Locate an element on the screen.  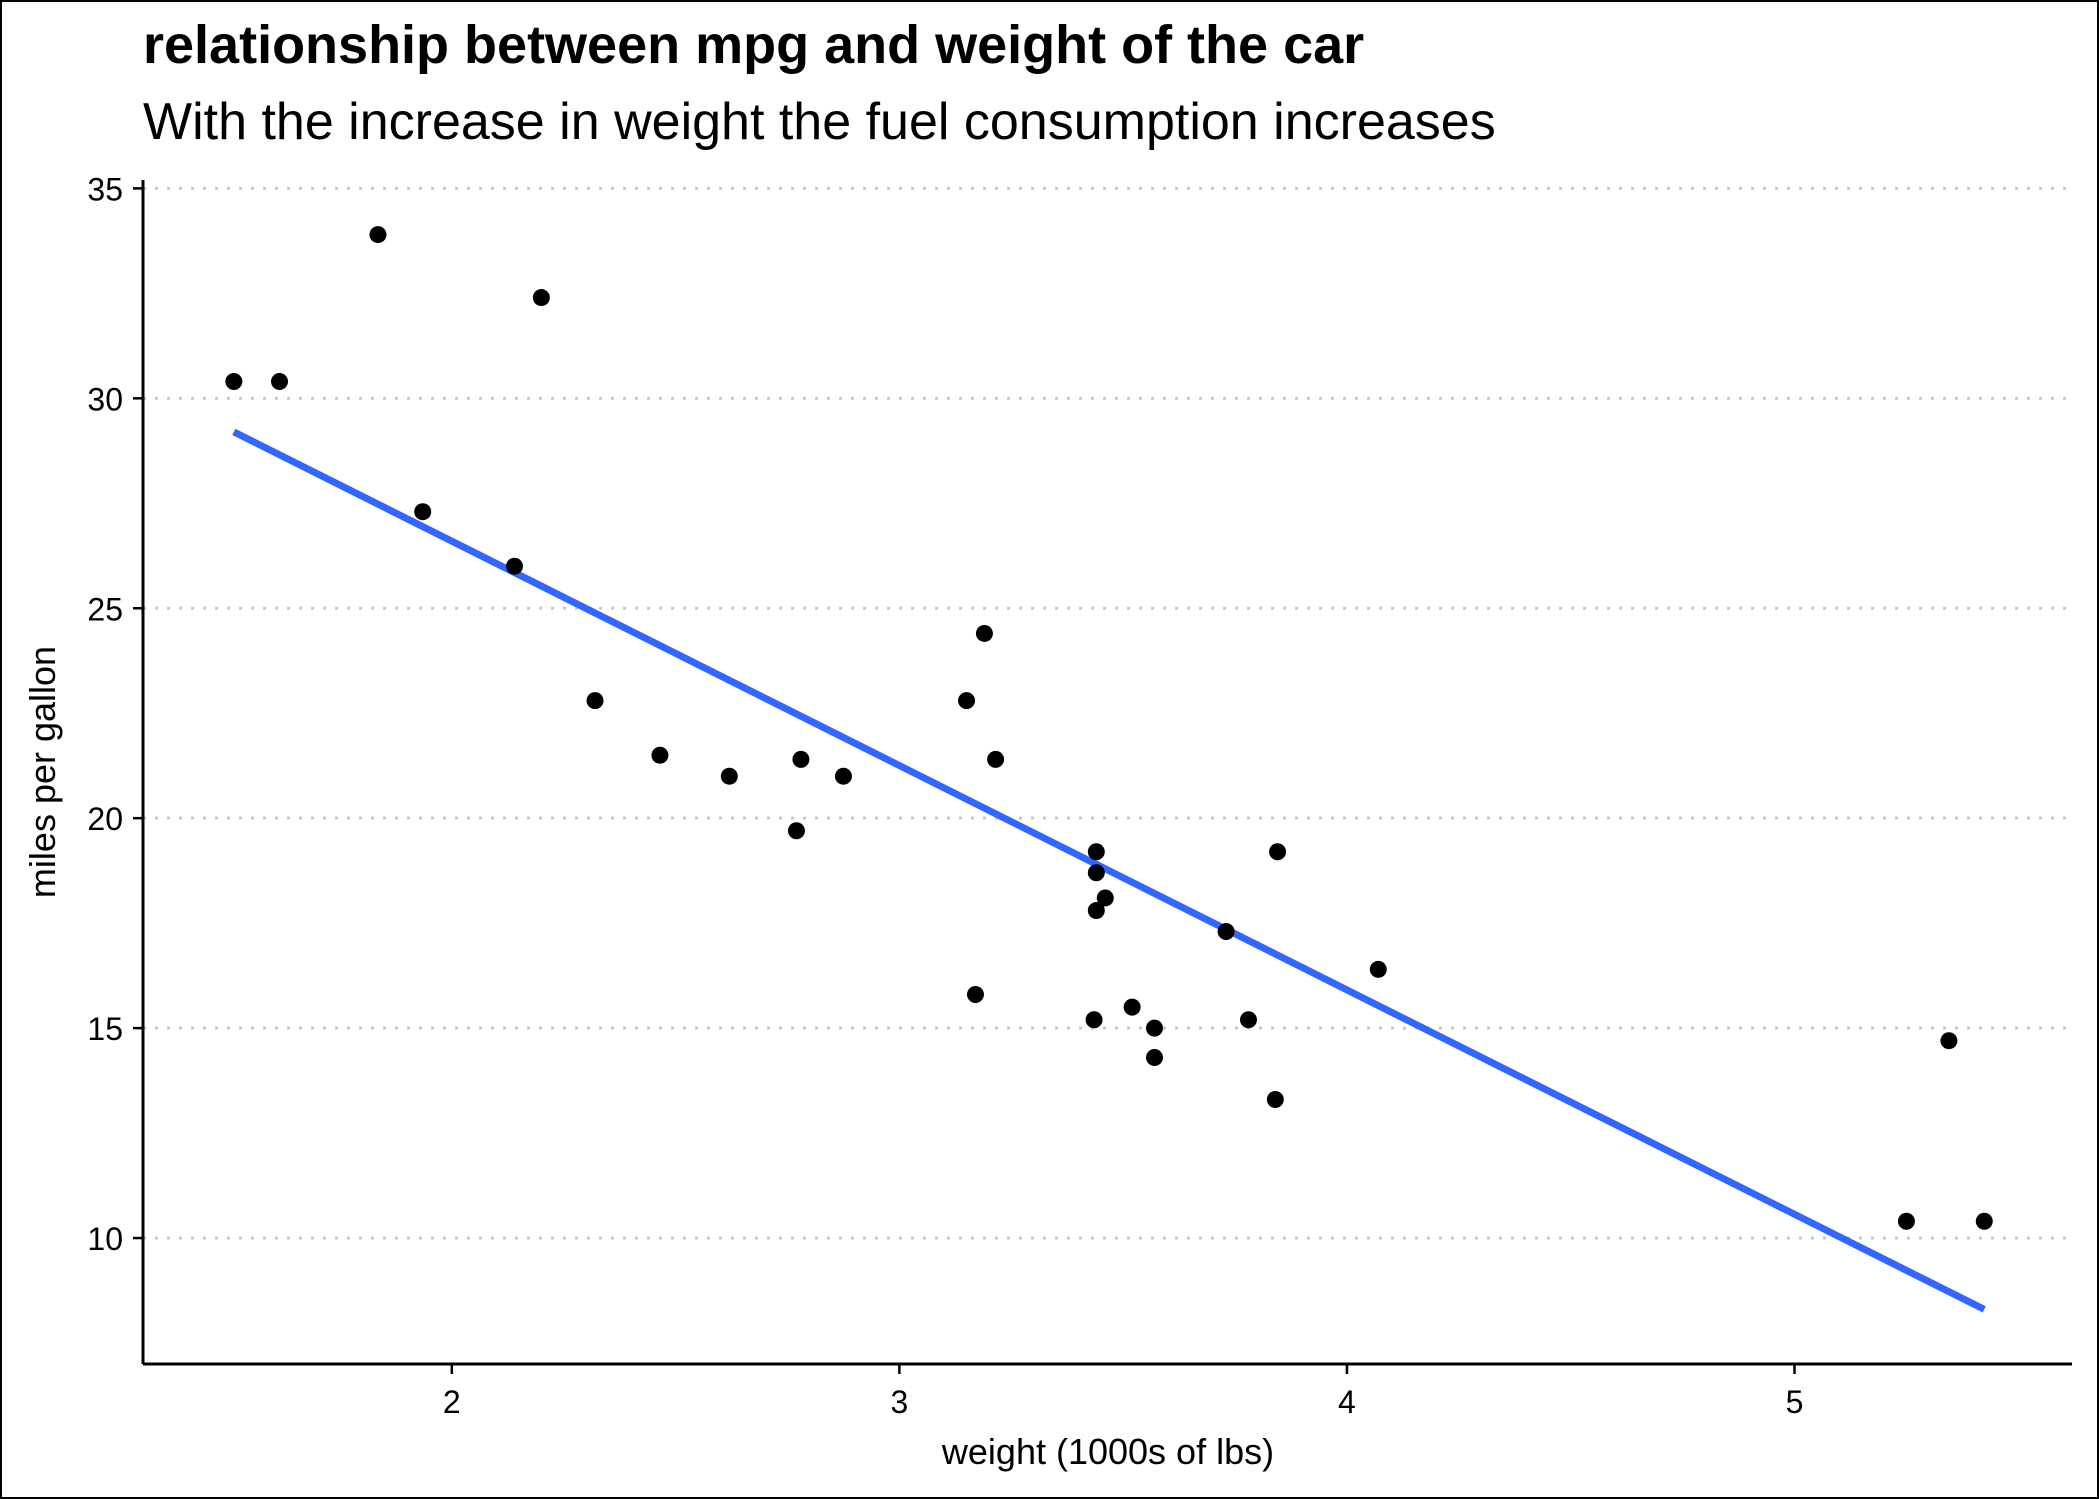
y-axis-title: miles per gallon is located at coordinates (42, 772).